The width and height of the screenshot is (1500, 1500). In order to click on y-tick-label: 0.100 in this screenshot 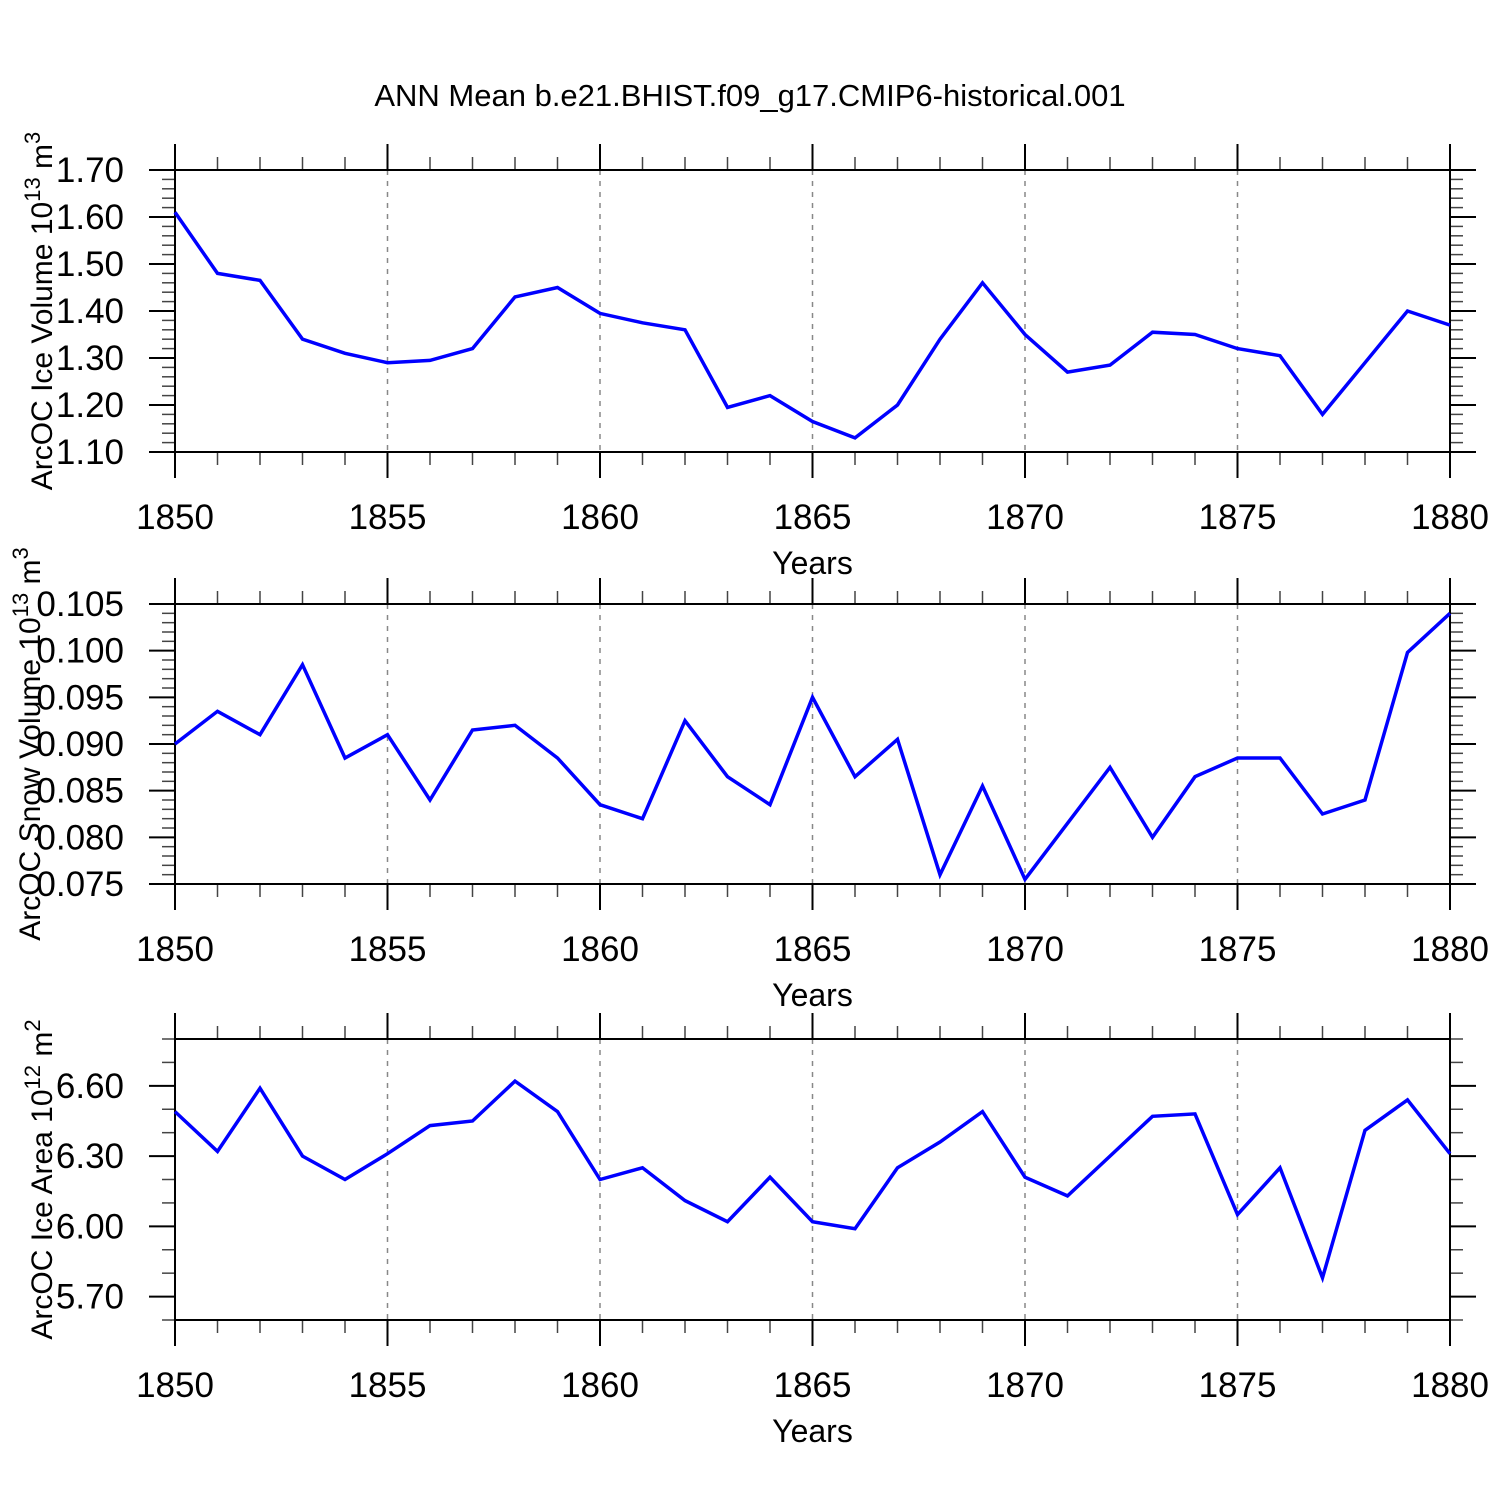, I will do `click(80, 651)`.